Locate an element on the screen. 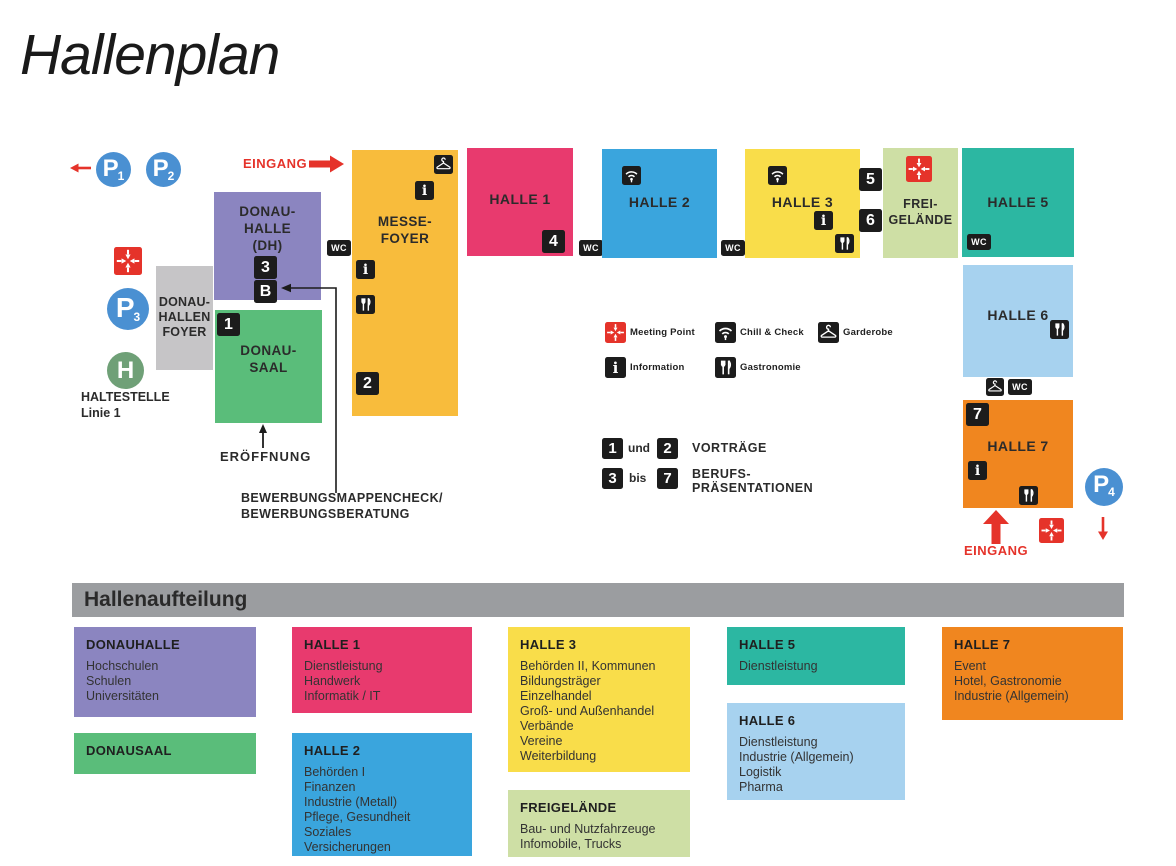  hallenaufteilung-title: Hallenaufteilung is located at coordinates (166, 599).